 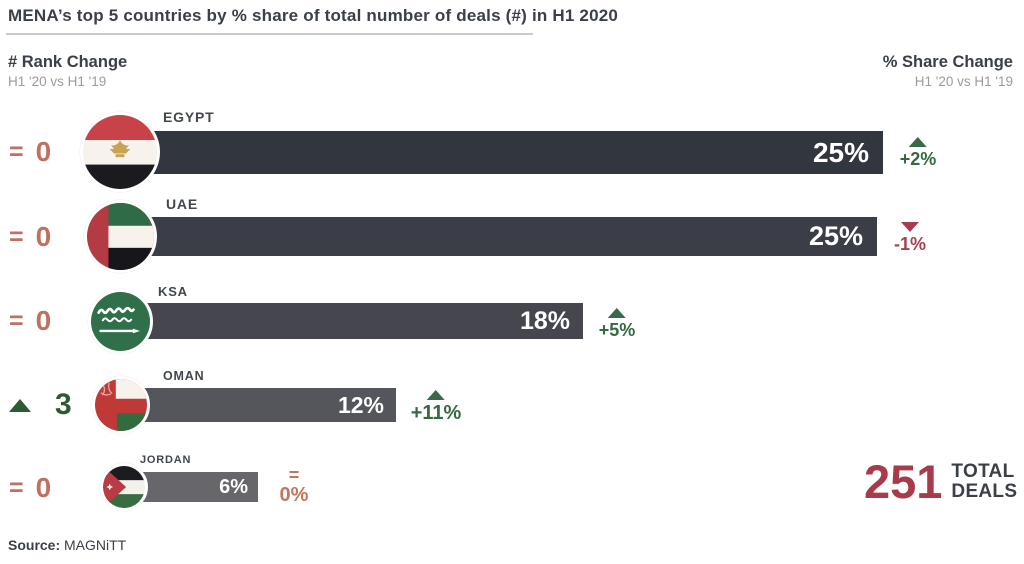 What do you see at coordinates (57, 81) in the screenshot?
I see `rank-change-subtitle: H1 '20 vs H1 '19` at bounding box center [57, 81].